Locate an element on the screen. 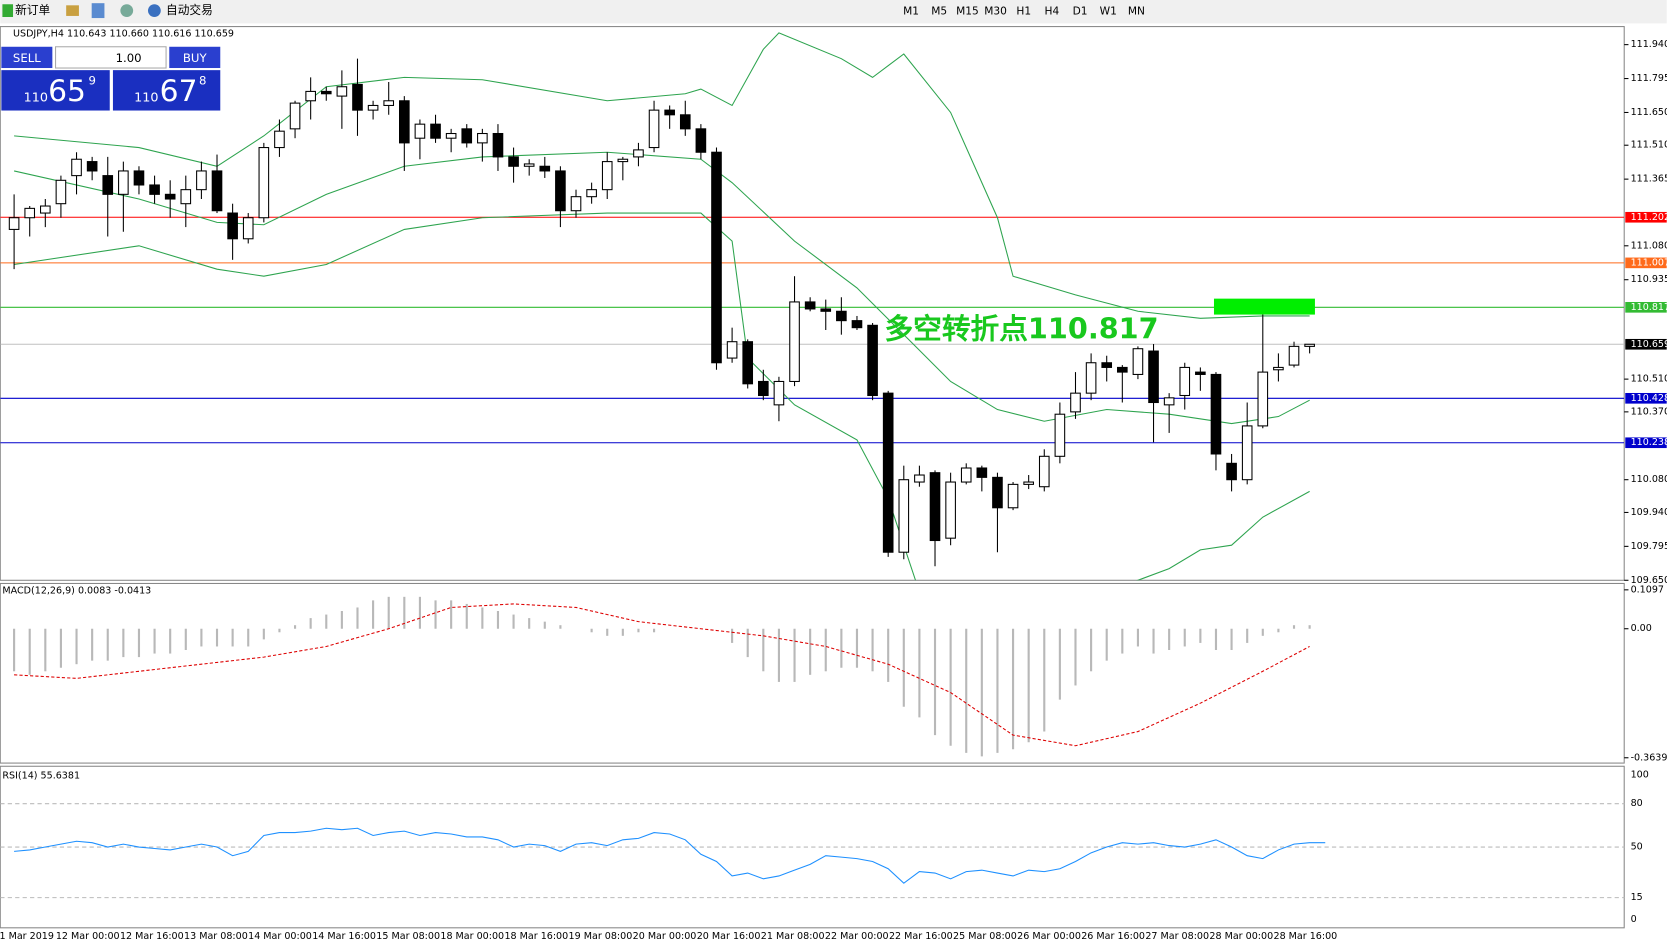 This screenshot has width=1667, height=952. trade-panel: SELL 1.00 BUY 110 65 9 110 67 8 is located at coordinates (111, 78).